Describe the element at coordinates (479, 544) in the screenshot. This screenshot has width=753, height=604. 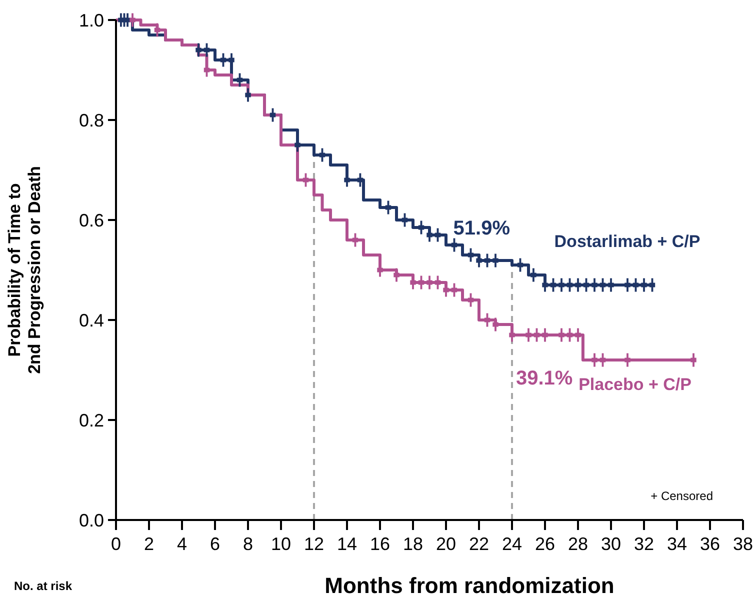
I see `x-tick-label: 22` at that location.